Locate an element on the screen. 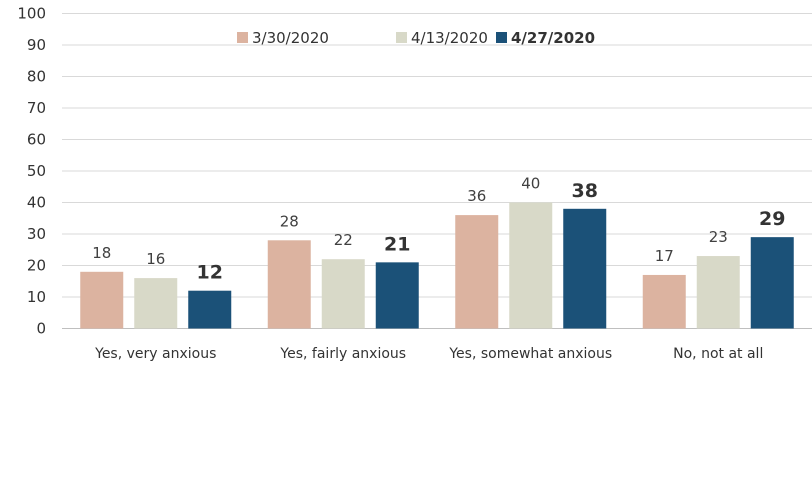 The height and width of the screenshot is (478, 812). y-tick-label: 0 is located at coordinates (41, 329).